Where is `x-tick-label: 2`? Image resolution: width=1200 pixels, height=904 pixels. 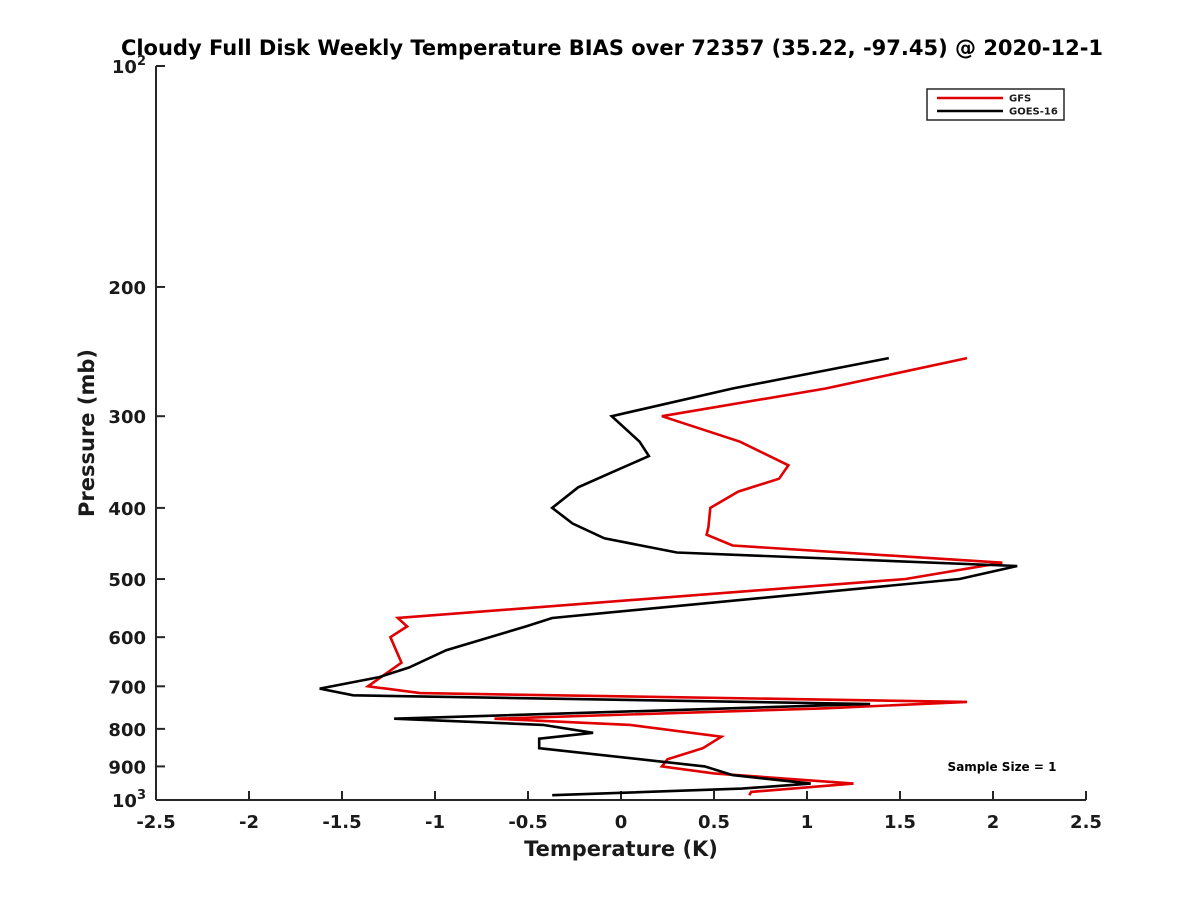
x-tick-label: 2 is located at coordinates (993, 822).